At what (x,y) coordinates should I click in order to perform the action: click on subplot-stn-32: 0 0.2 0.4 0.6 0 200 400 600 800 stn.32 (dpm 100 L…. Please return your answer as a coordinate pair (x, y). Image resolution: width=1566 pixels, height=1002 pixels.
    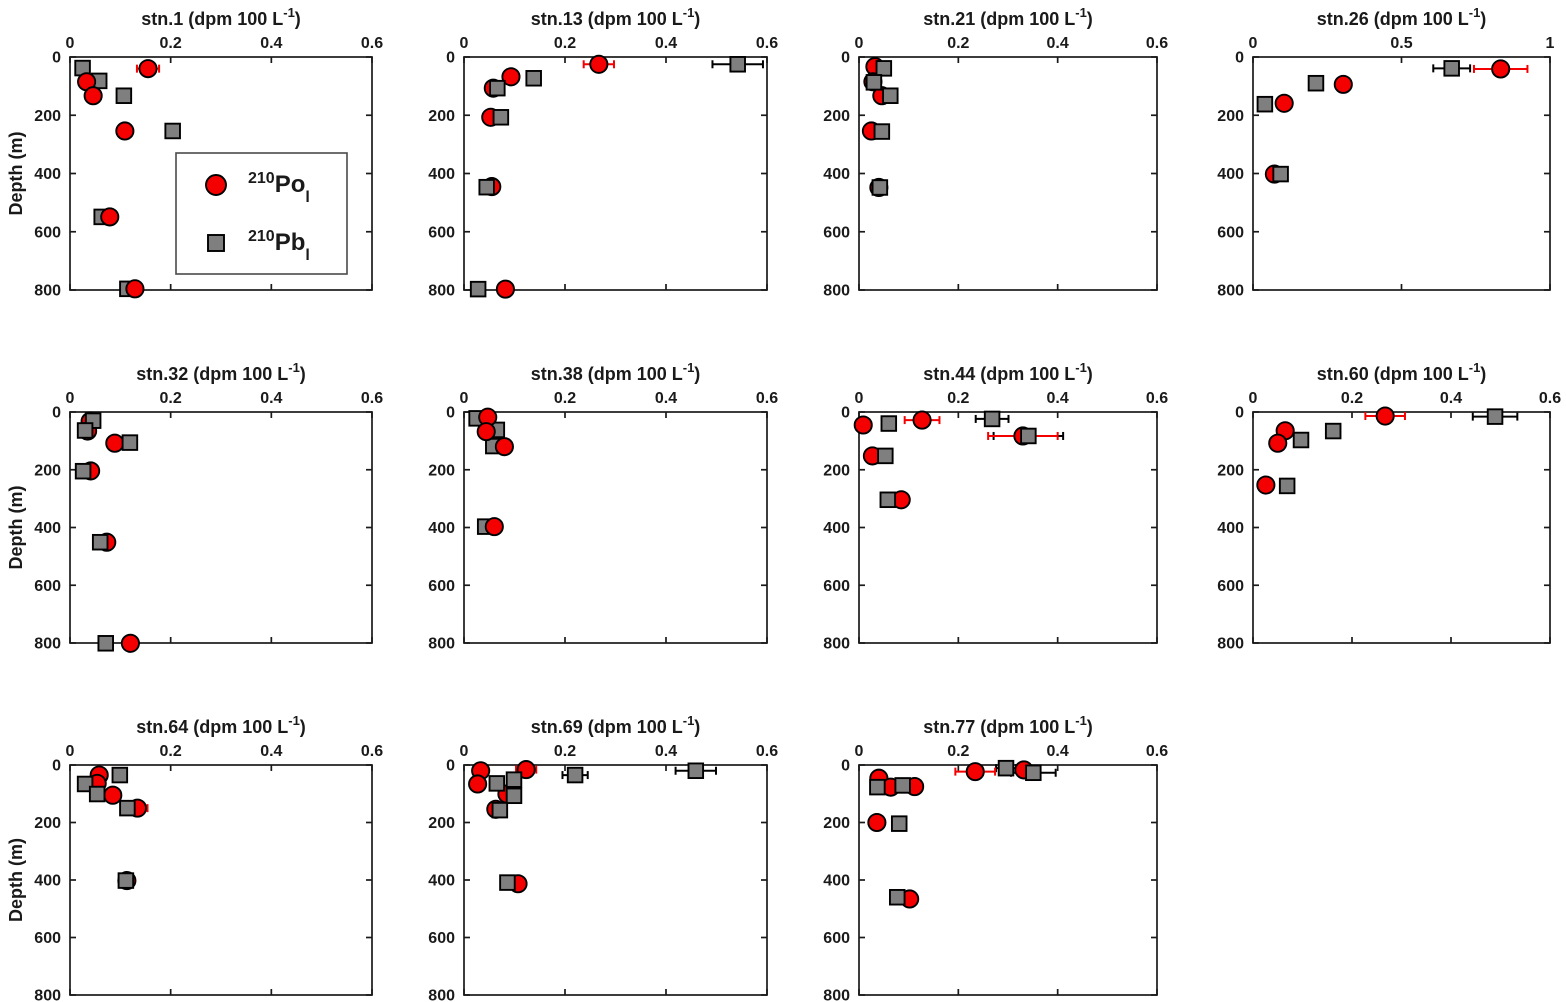
    Looking at the image, I should click on (208, 506).